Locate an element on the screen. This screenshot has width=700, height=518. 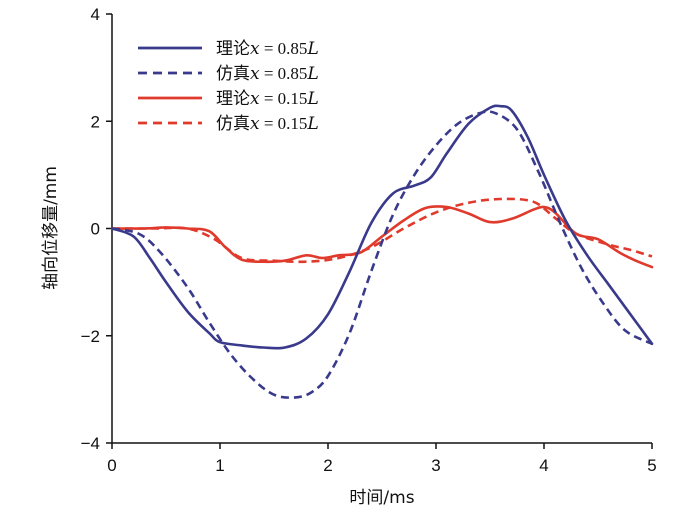
x-tick-label: 5 is located at coordinates (651, 465).